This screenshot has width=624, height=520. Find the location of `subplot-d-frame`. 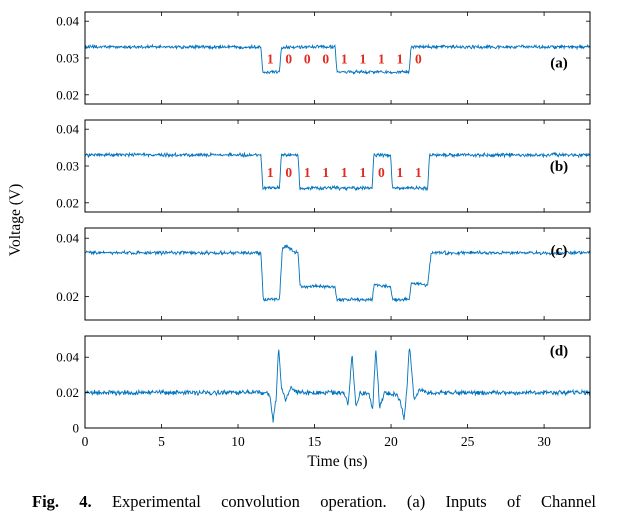

subplot-d-frame is located at coordinates (337, 382).